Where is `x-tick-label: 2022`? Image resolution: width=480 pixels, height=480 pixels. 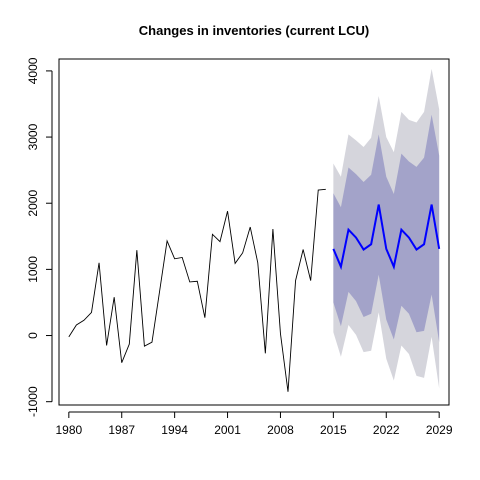 x-tick-label: 2022 is located at coordinates (386, 430).